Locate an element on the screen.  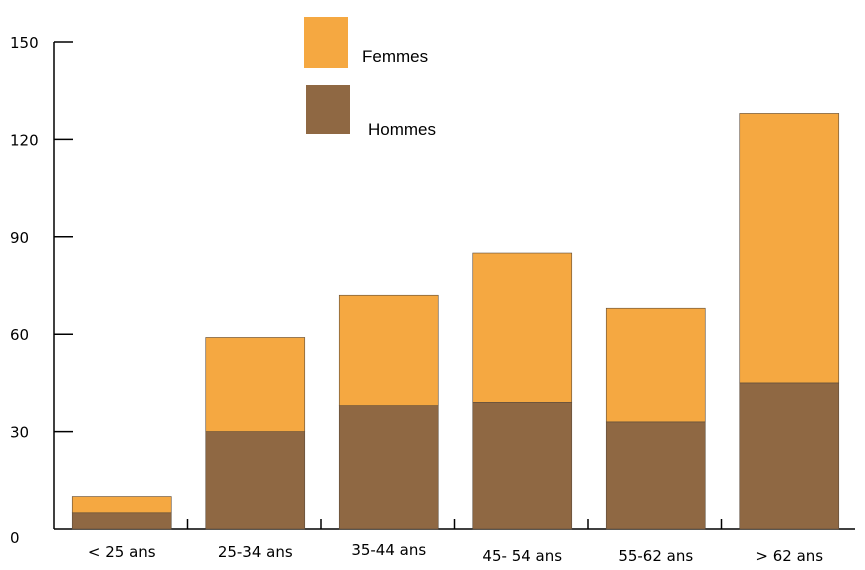
x-tick-label: 55-62 ans is located at coordinates (655, 556).